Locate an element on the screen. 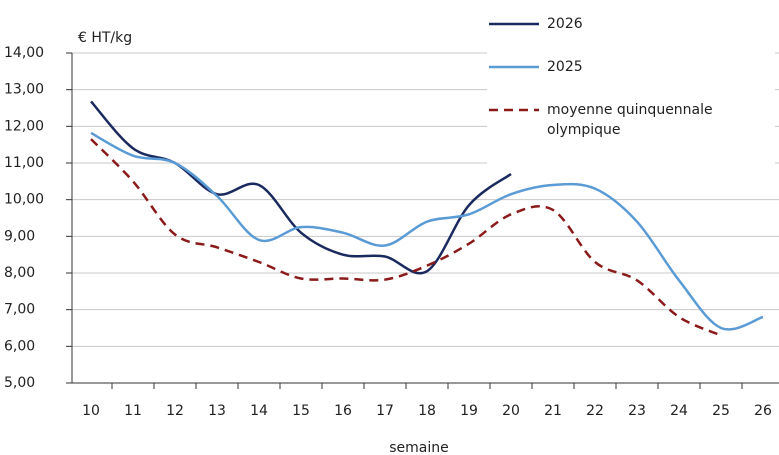 This screenshot has height=455, width=779. x-tick-label: 16 is located at coordinates (343, 411).